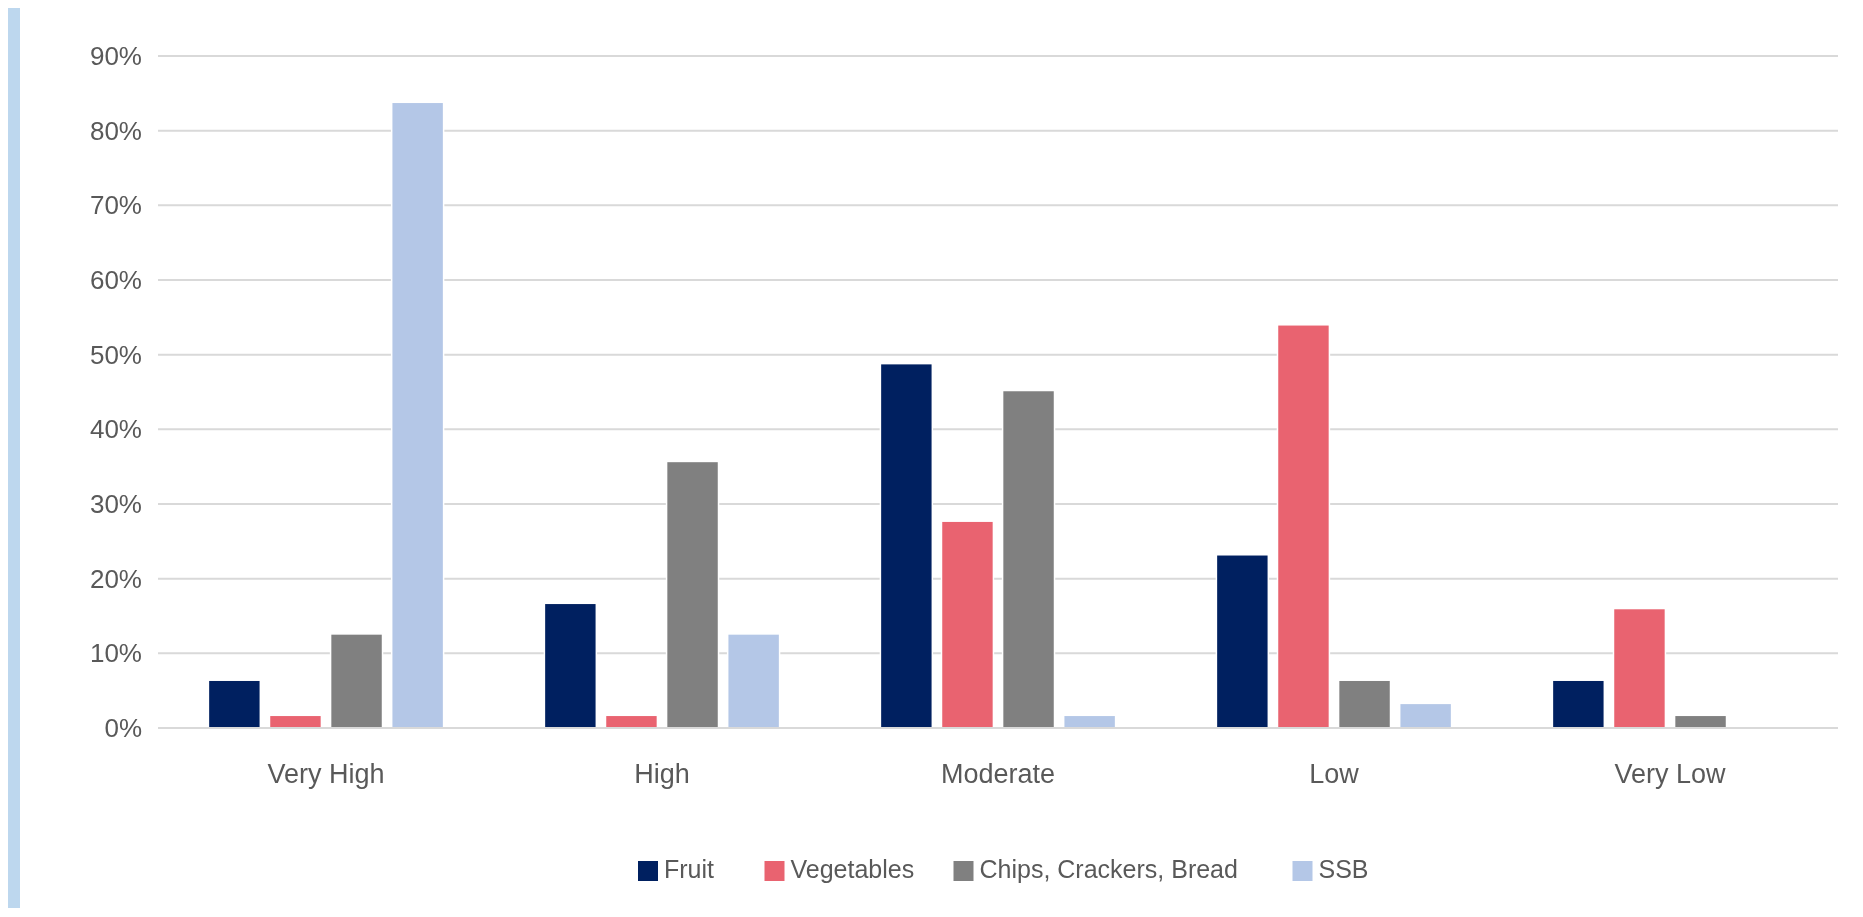 This screenshot has height=917, width=1863. Describe the element at coordinates (115, 429) in the screenshot. I see `y-tick-label: 40%` at that location.